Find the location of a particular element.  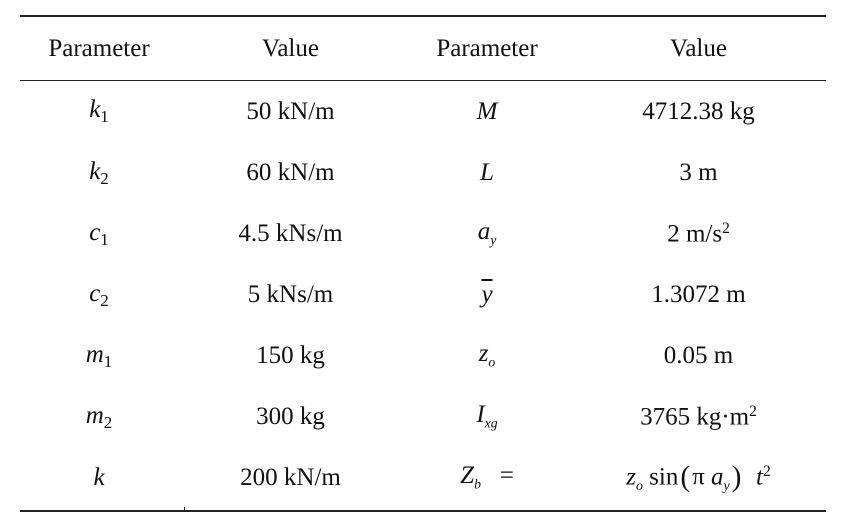

value-text: 3765 kg·m is located at coordinates (695, 417).